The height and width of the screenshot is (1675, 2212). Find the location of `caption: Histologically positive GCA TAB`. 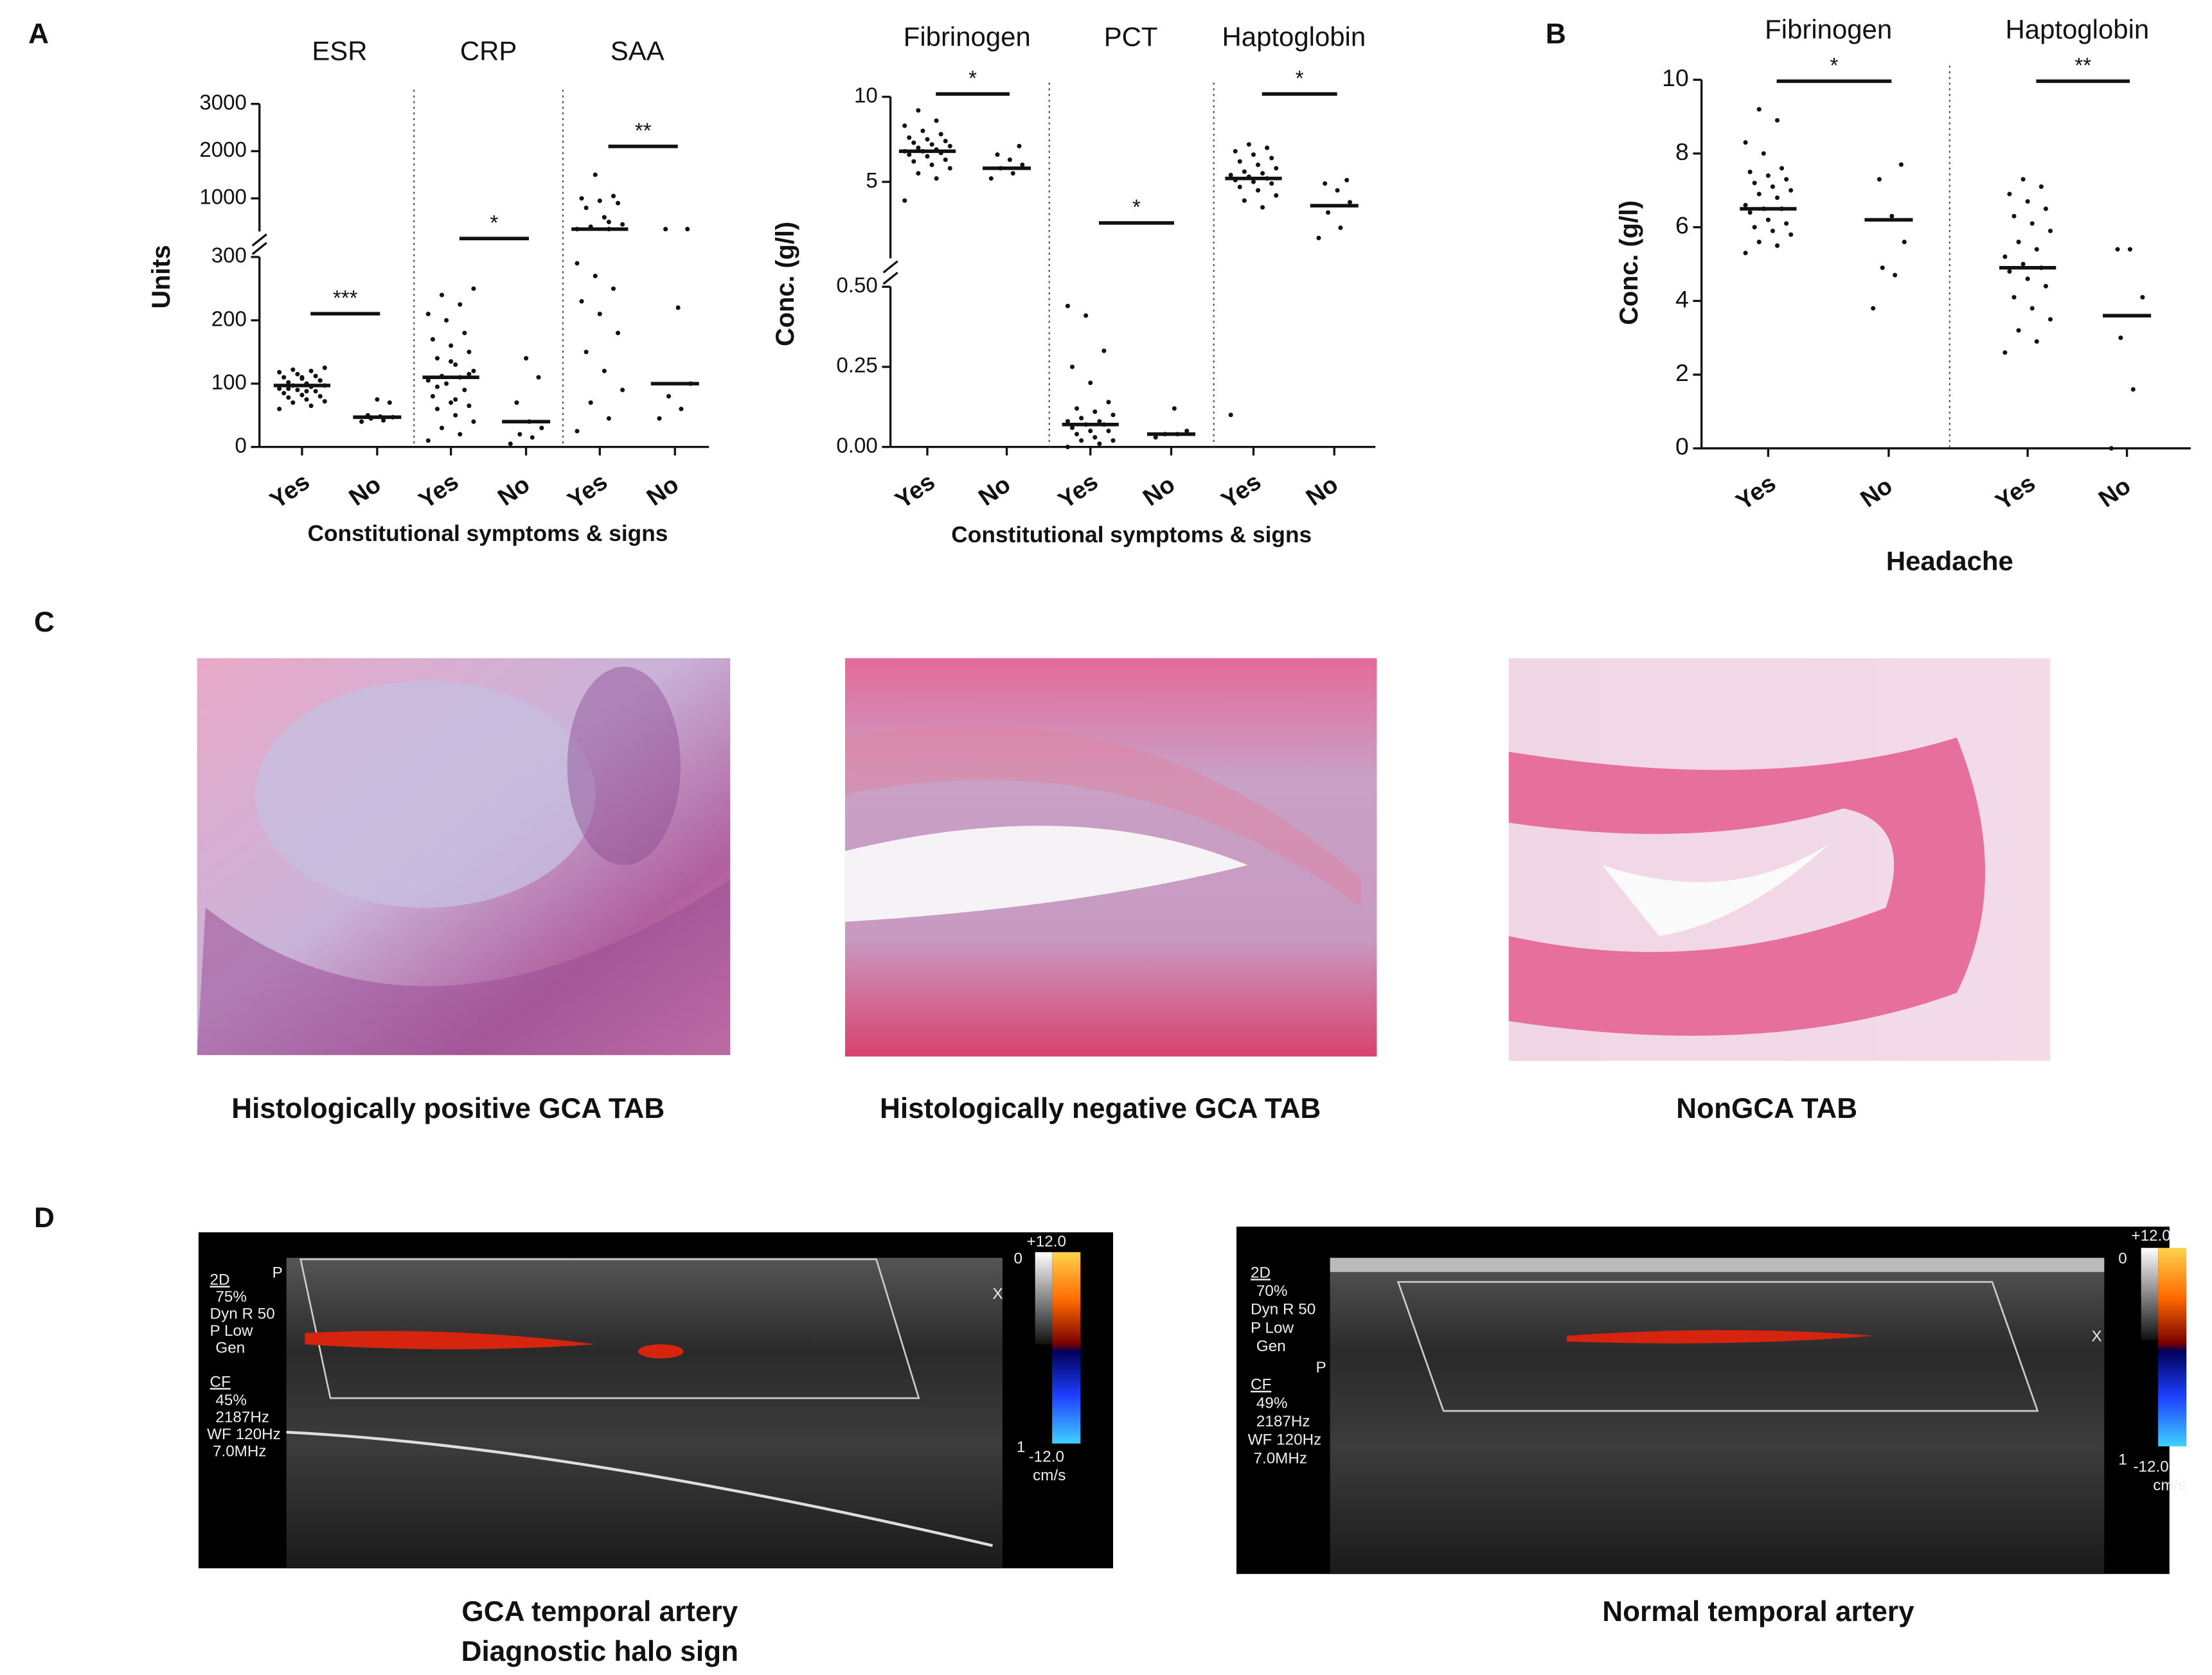

caption: Histologically positive GCA TAB is located at coordinates (447, 1108).